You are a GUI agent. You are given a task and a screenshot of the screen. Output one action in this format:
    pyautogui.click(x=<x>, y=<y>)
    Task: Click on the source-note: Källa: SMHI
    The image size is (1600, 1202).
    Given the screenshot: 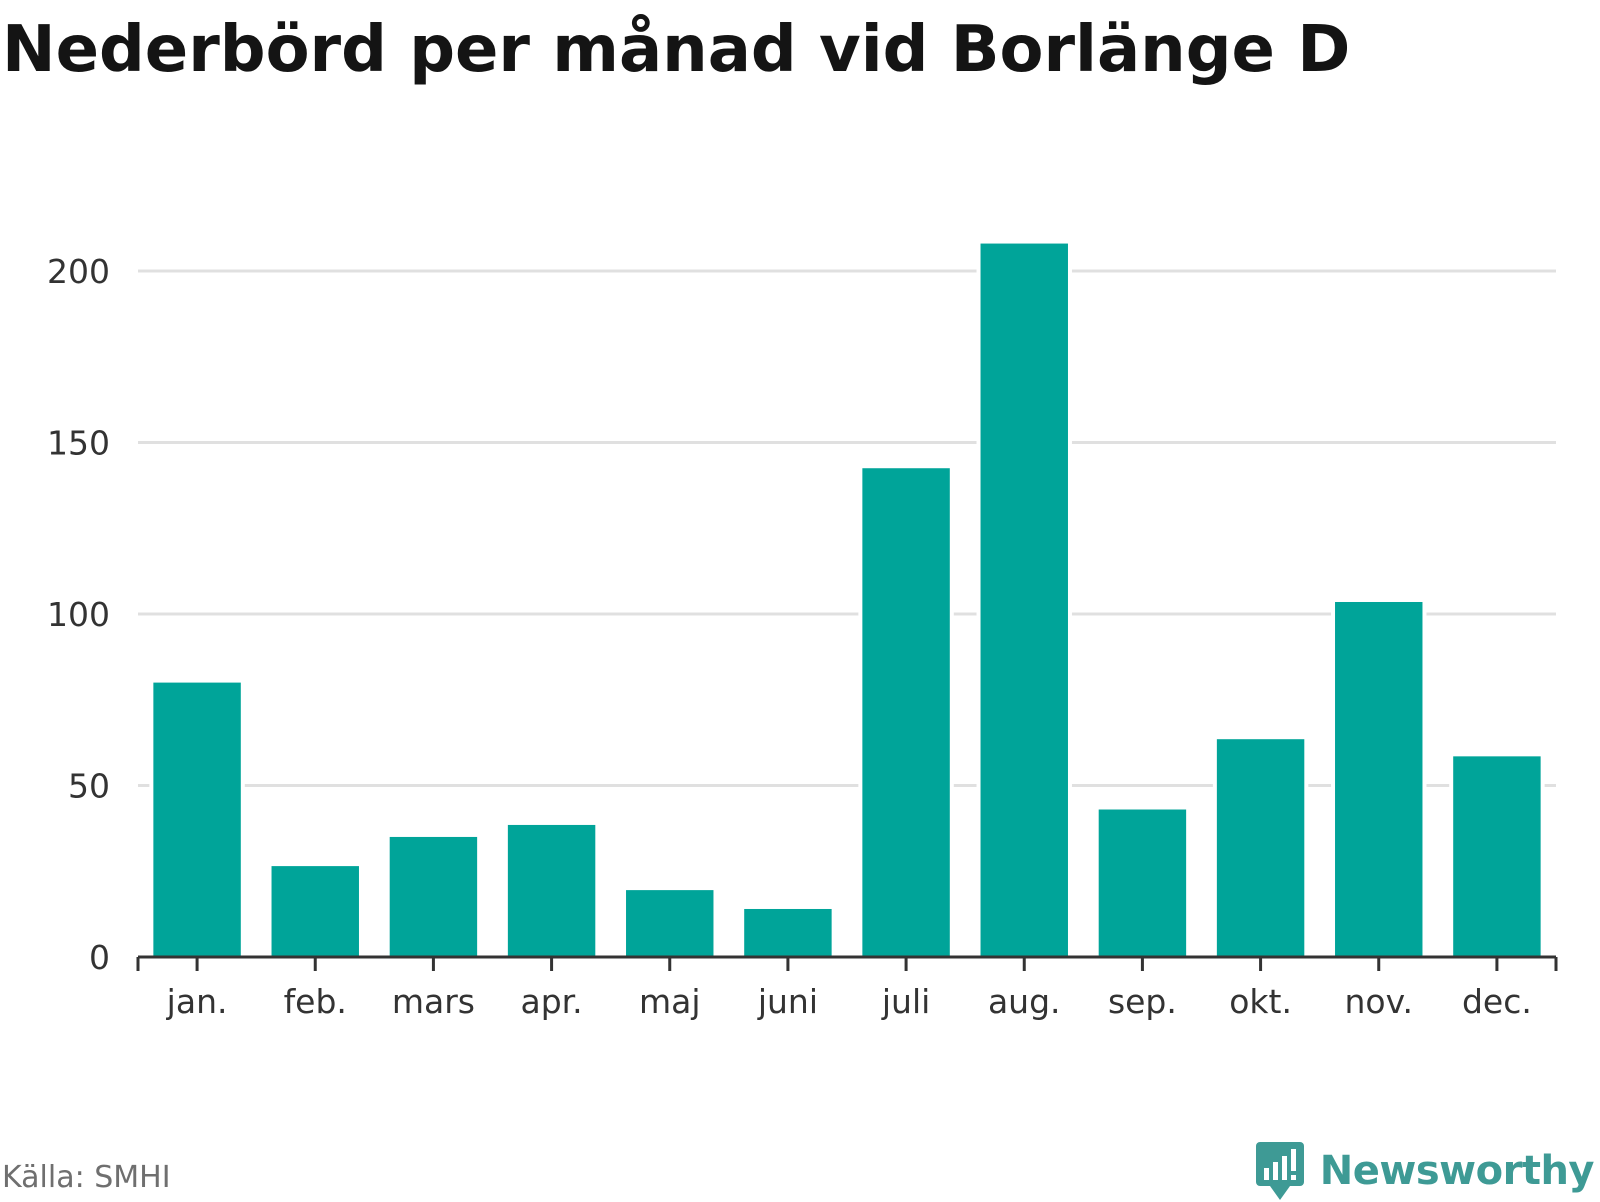 What is the action you would take?
    pyautogui.click(x=86, y=1177)
    